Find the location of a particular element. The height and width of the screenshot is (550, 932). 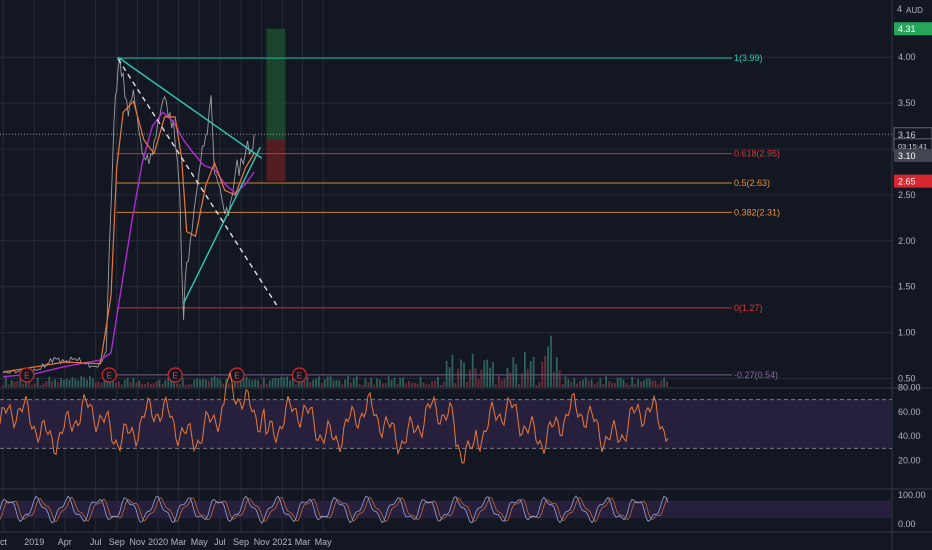

rsi-axis-label: 80.00 is located at coordinates (909, 387).